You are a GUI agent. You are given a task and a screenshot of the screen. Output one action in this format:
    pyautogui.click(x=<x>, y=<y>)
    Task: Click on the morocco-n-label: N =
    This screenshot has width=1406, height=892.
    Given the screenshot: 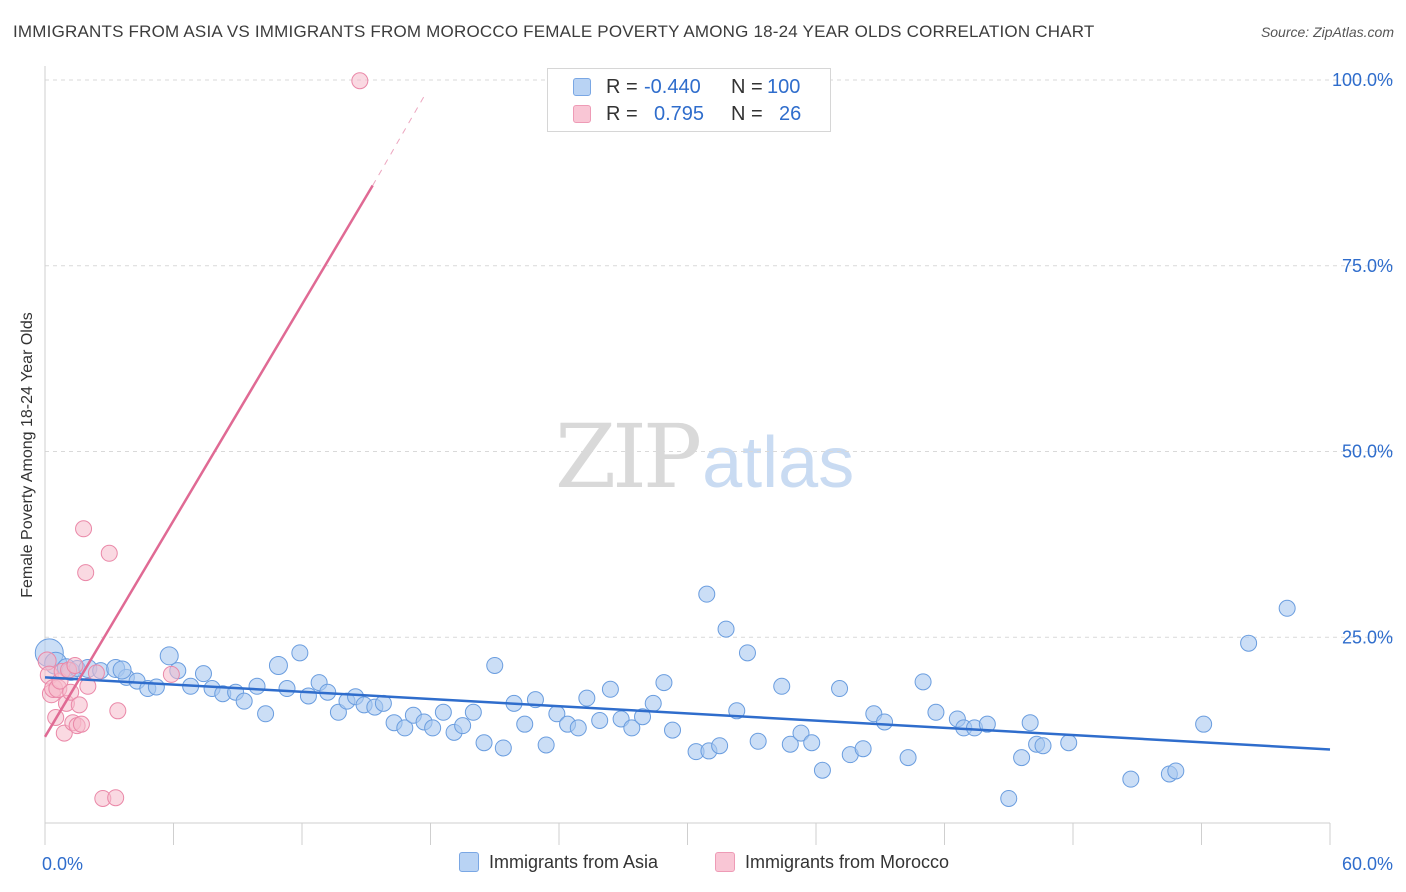 What is the action you would take?
    pyautogui.click(x=747, y=114)
    